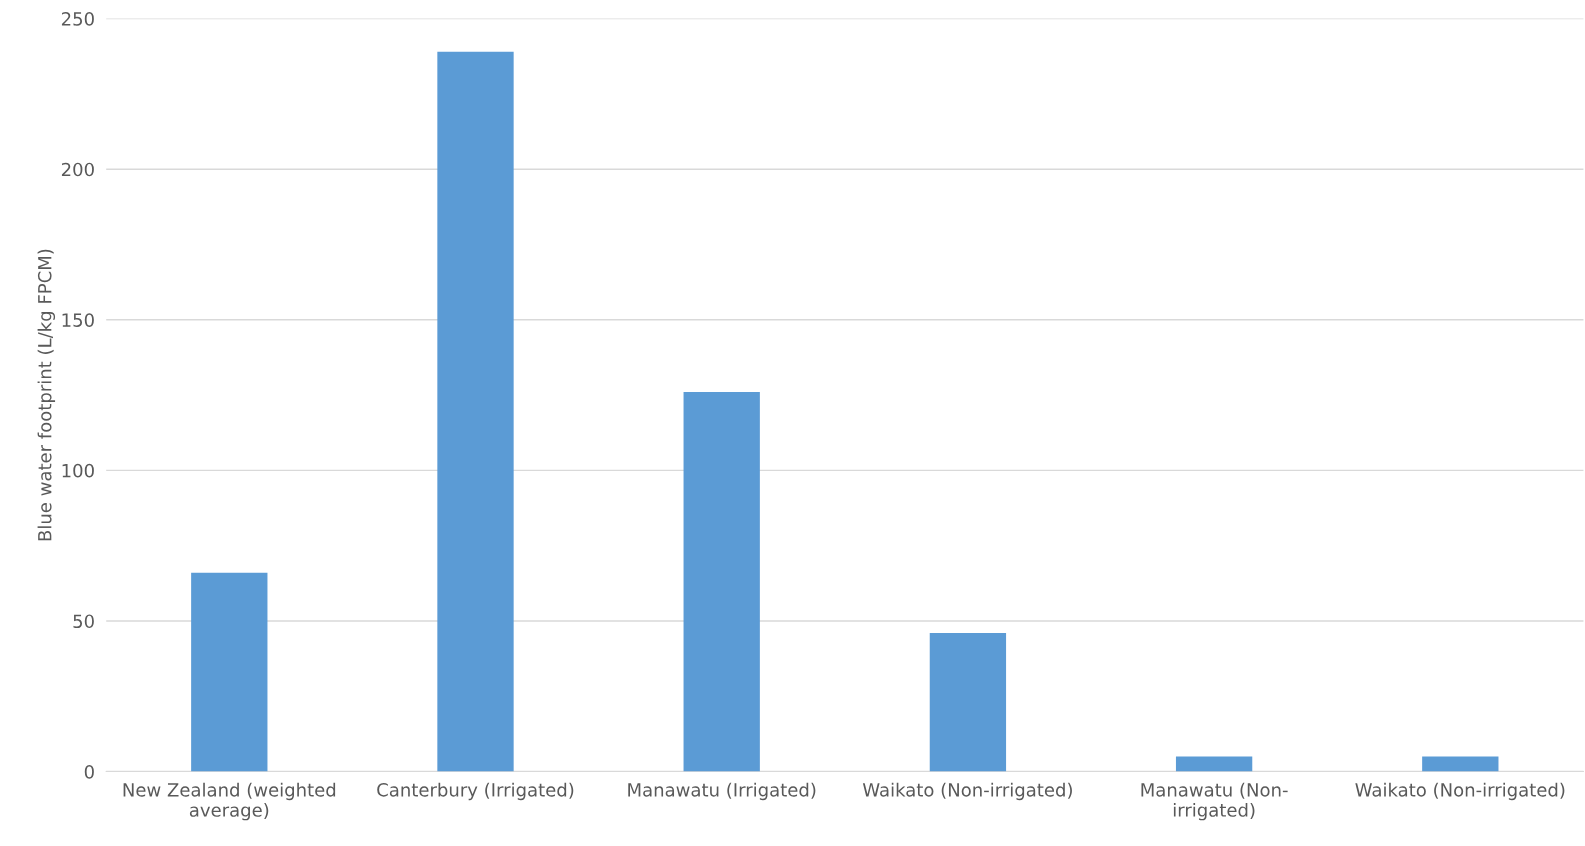  I want to click on x-tick-label: Manawatu (Non-irrigated), so click(1214, 801).